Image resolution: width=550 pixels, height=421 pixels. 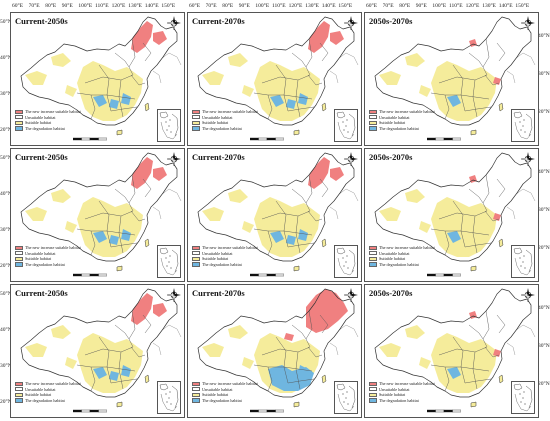 I want to click on legend-item: Unsuitable habitat, so click(x=48, y=390).